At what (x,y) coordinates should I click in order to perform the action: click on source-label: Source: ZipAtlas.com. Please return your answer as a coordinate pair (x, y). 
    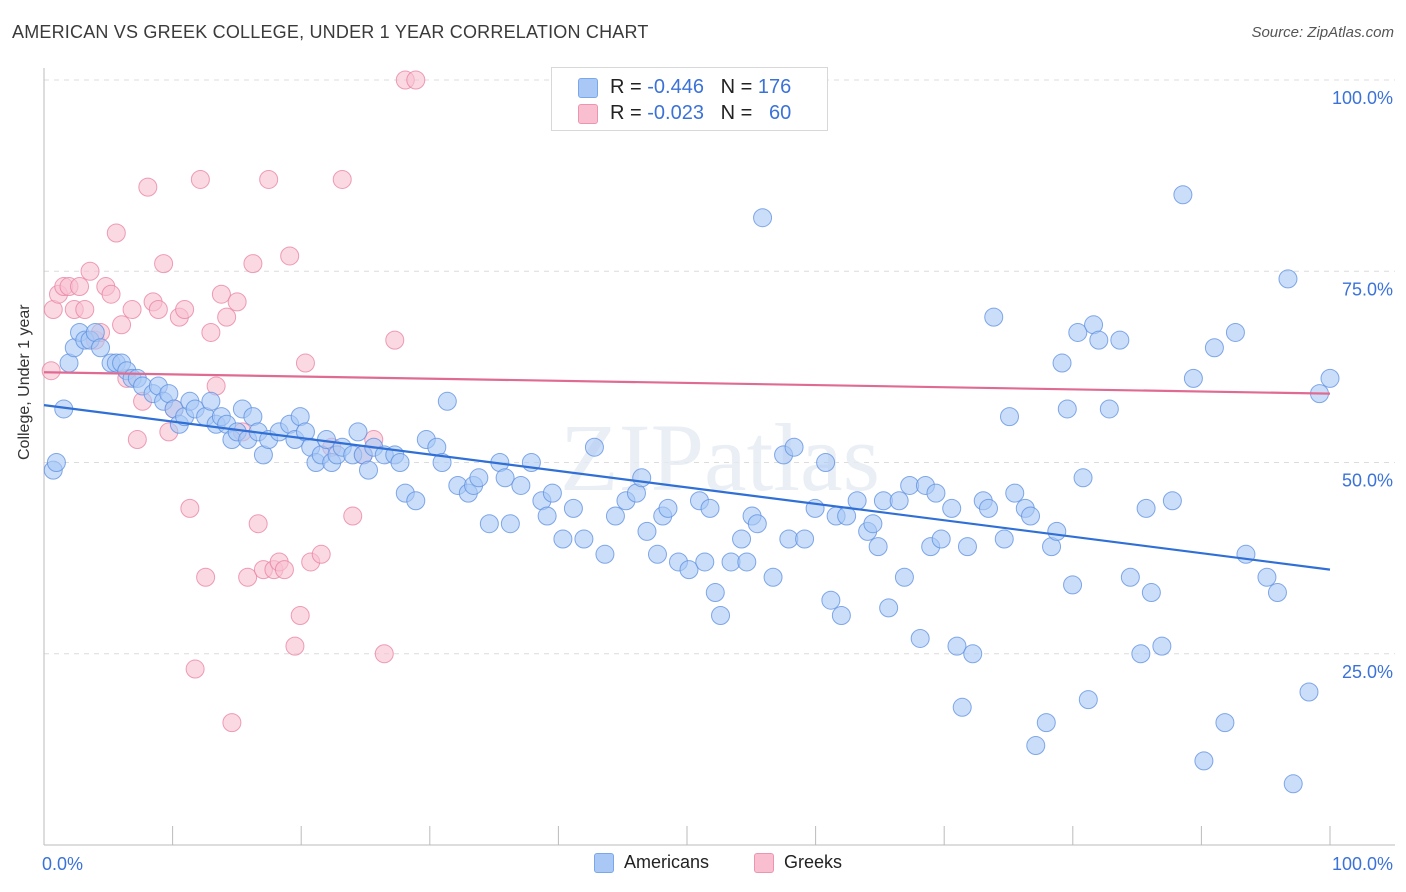
    Looking at the image, I should click on (1322, 32).